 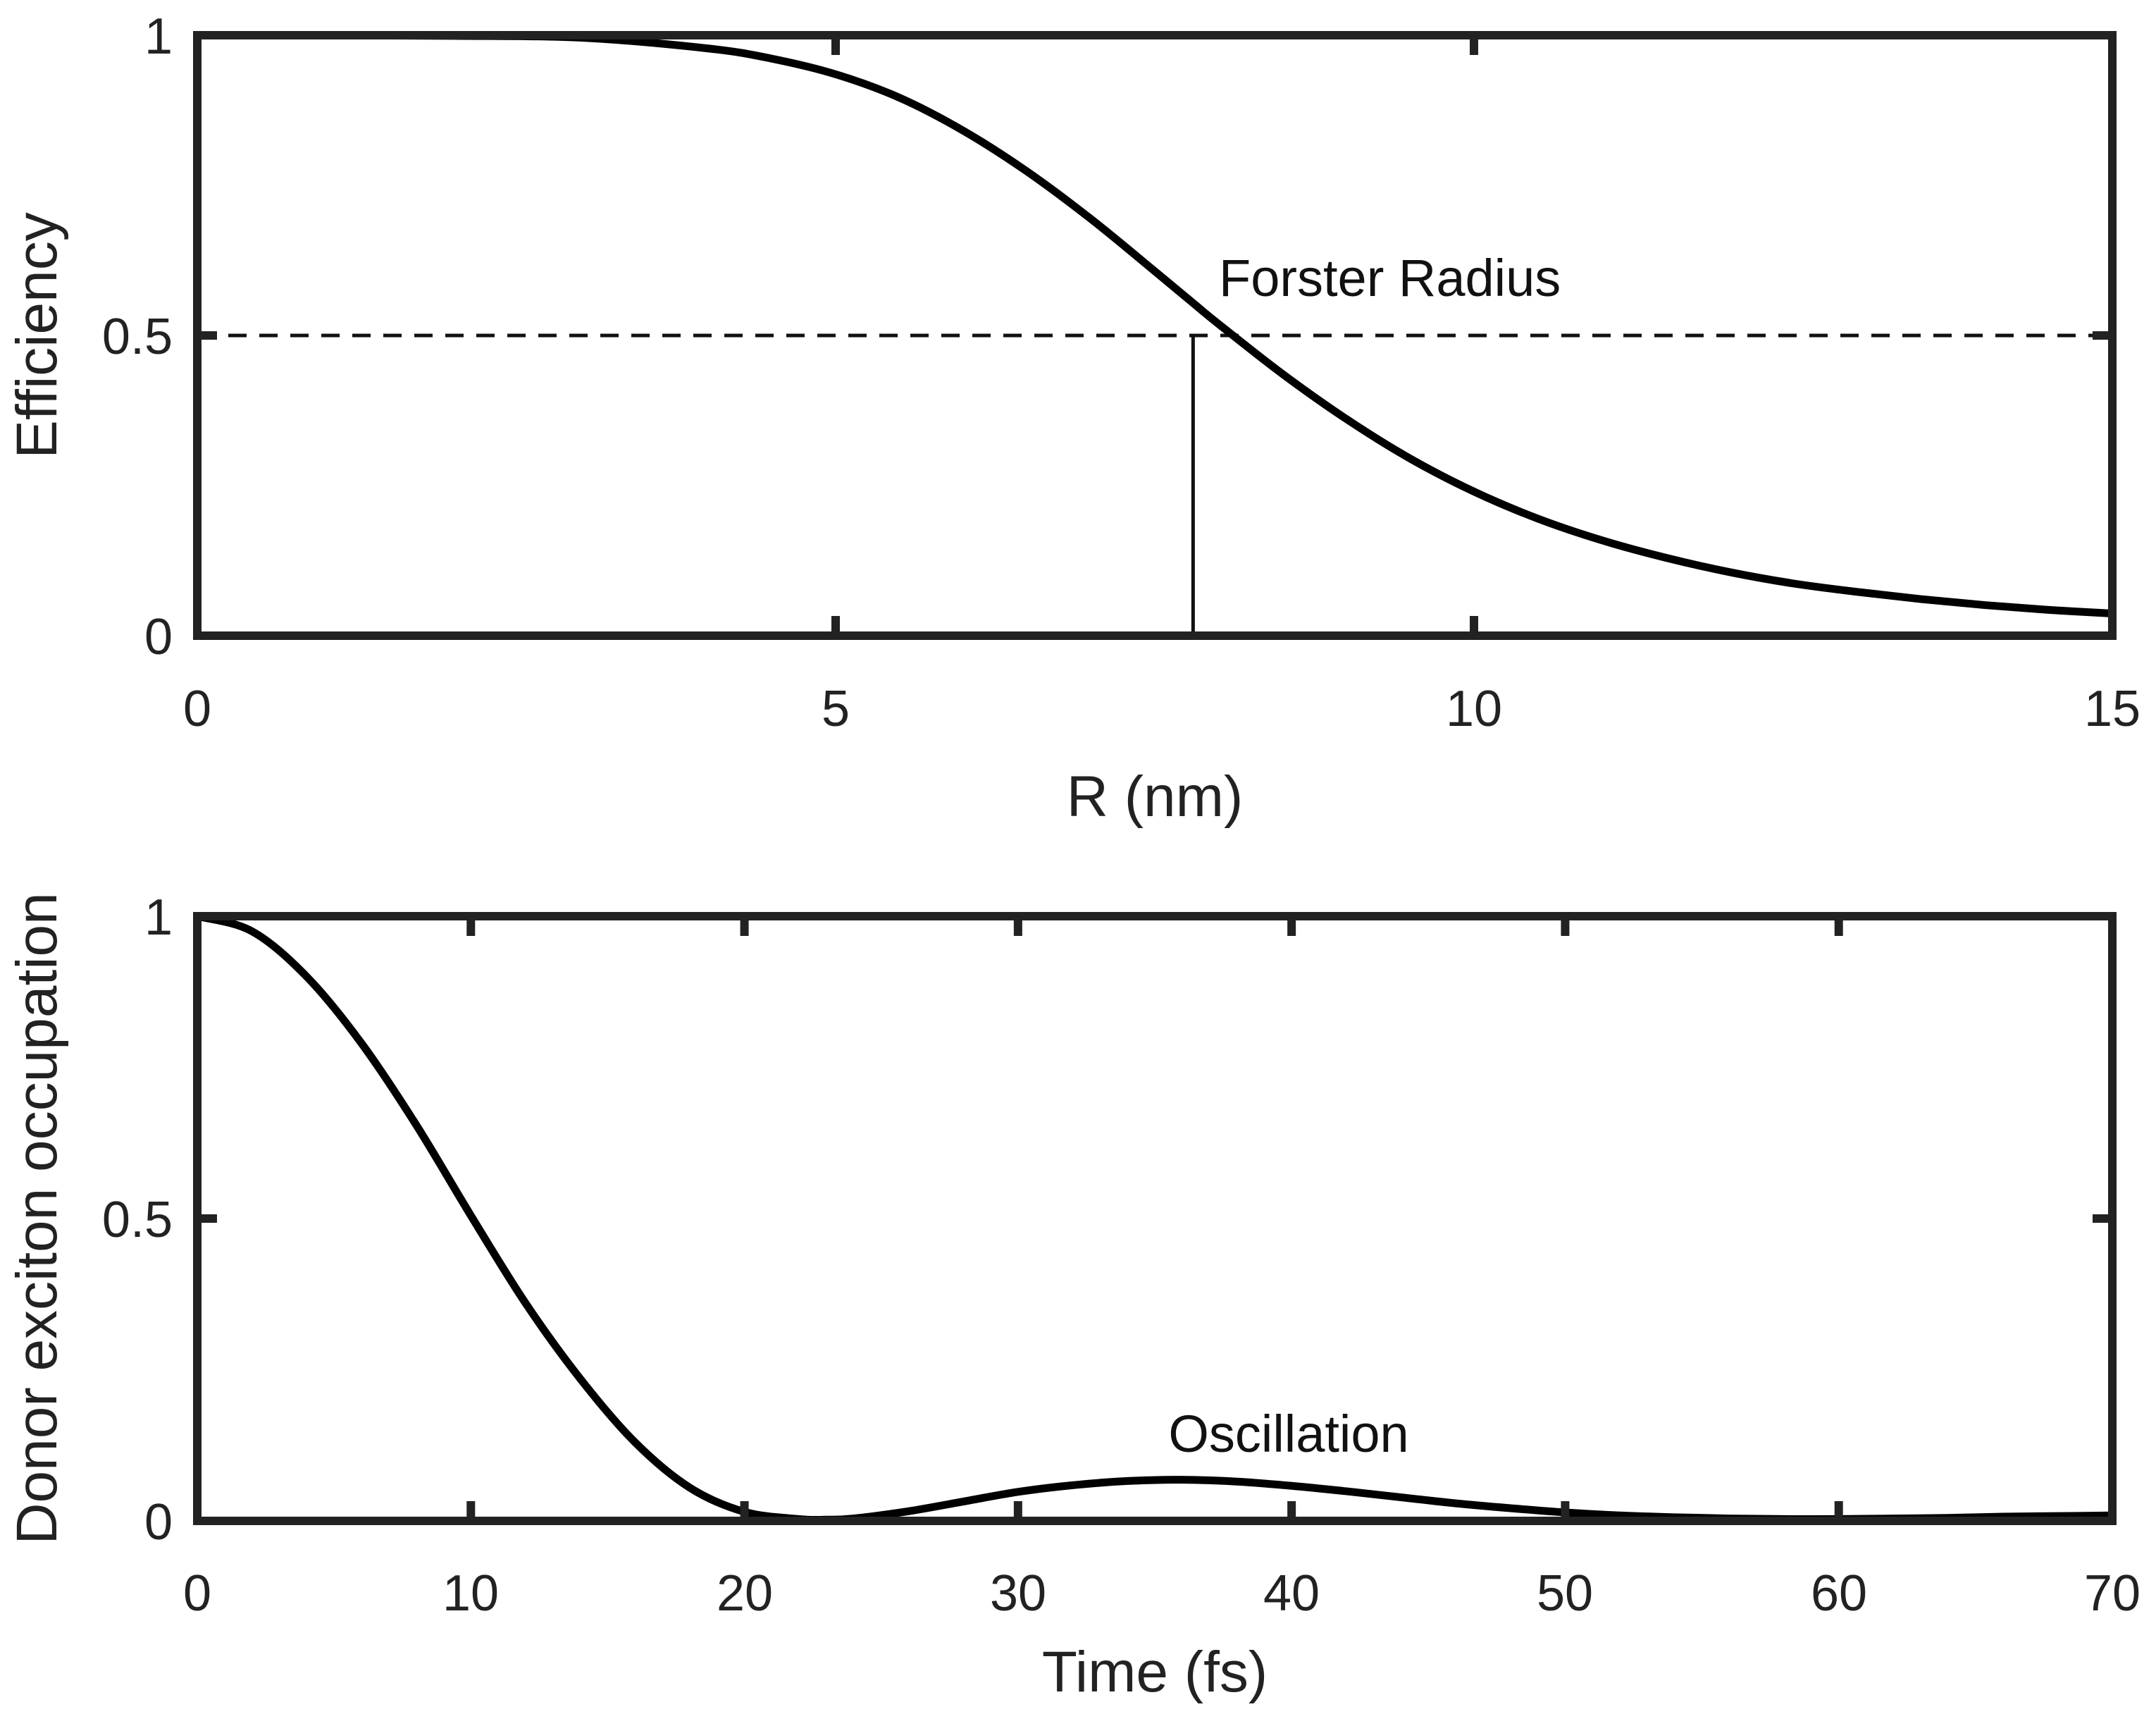 I want to click on x-tick-label: 60, so click(x=1839, y=1594).